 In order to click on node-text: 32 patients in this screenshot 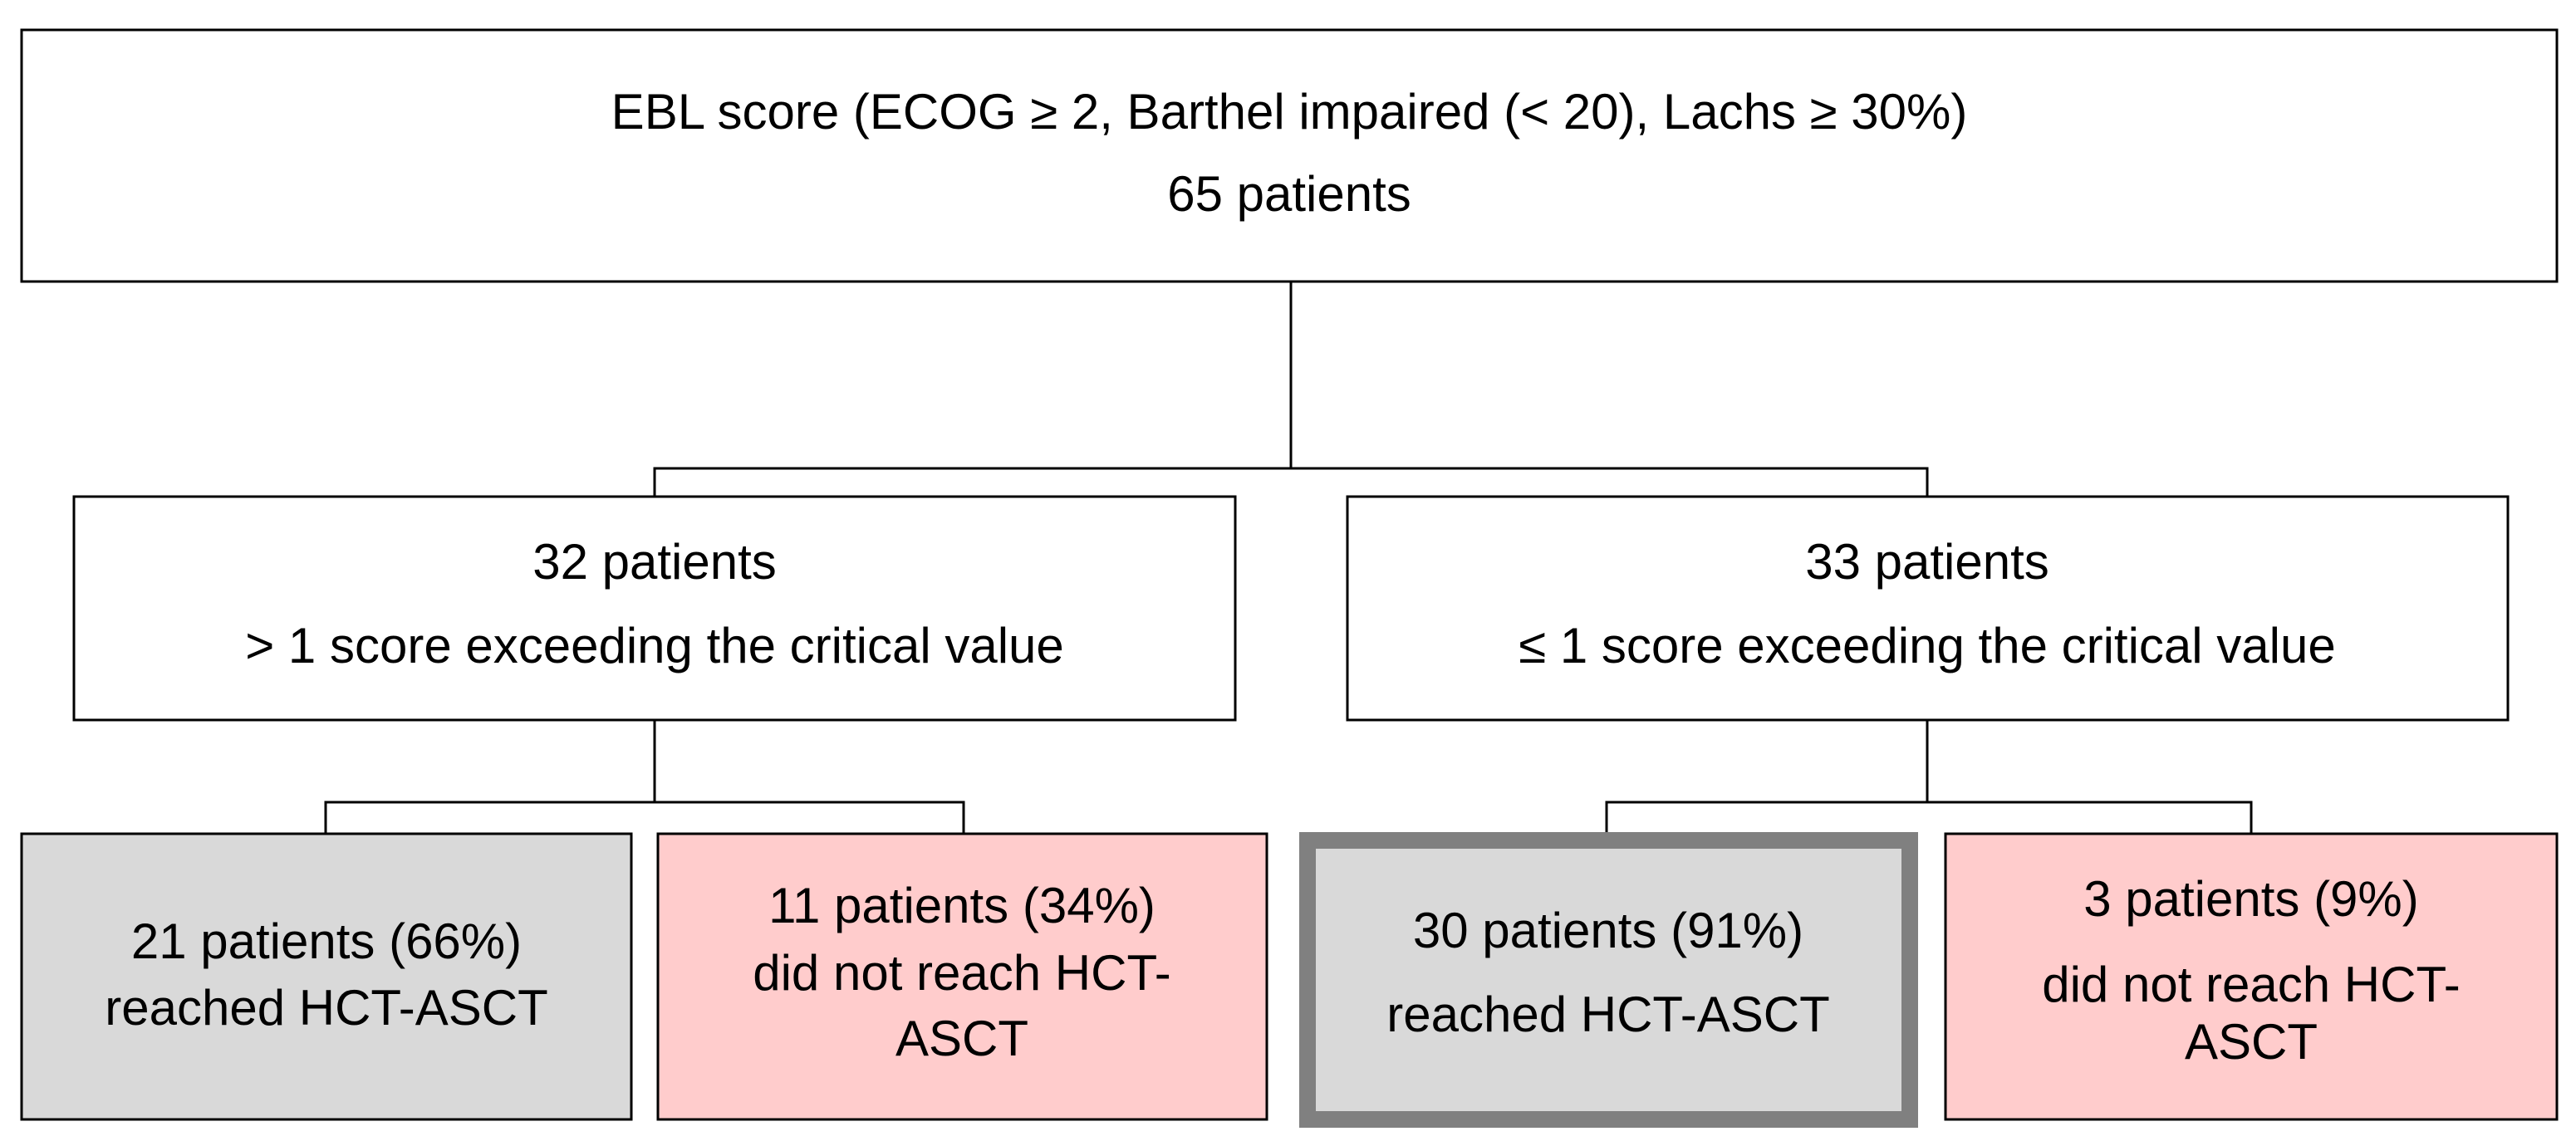, I will do `click(654, 562)`.